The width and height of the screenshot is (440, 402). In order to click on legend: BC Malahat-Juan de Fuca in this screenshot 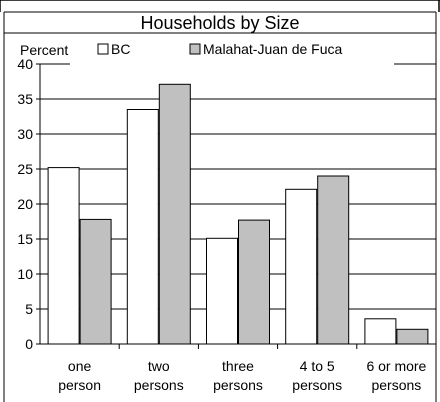, I will do `click(220, 49)`.